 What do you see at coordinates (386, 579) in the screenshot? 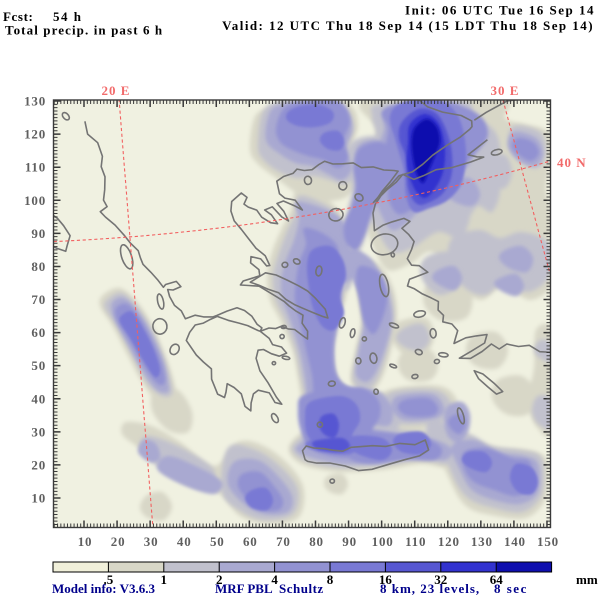
I see `svg-text: 16` at bounding box center [386, 579].